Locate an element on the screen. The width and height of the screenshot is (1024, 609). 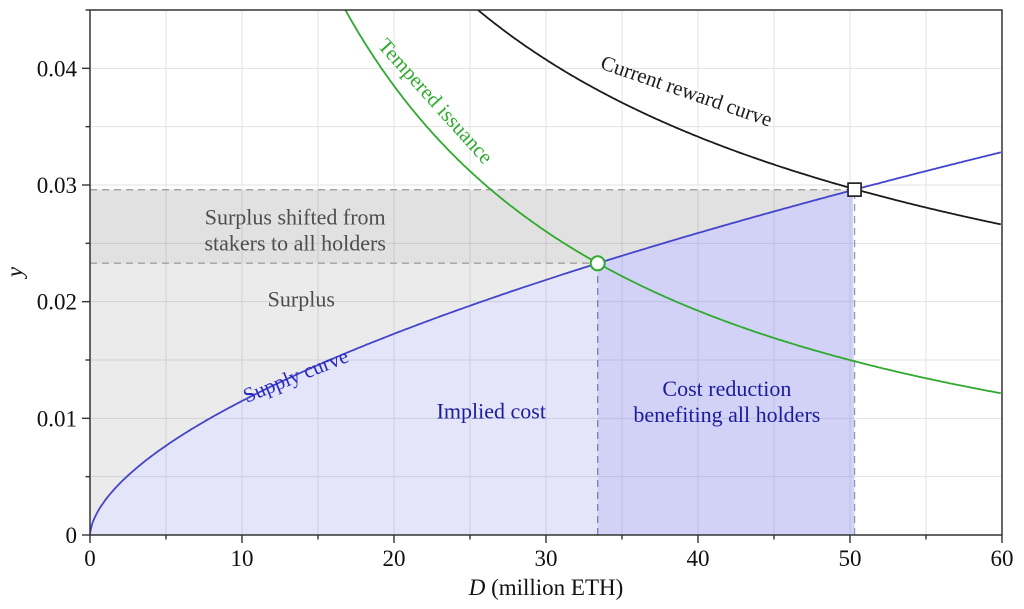
region-surplus-shifted is located at coordinates (472, 226).